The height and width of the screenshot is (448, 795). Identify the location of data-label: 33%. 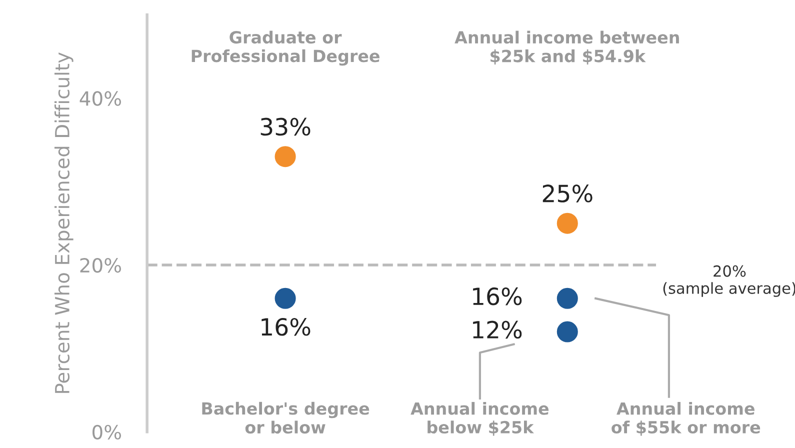
(285, 127).